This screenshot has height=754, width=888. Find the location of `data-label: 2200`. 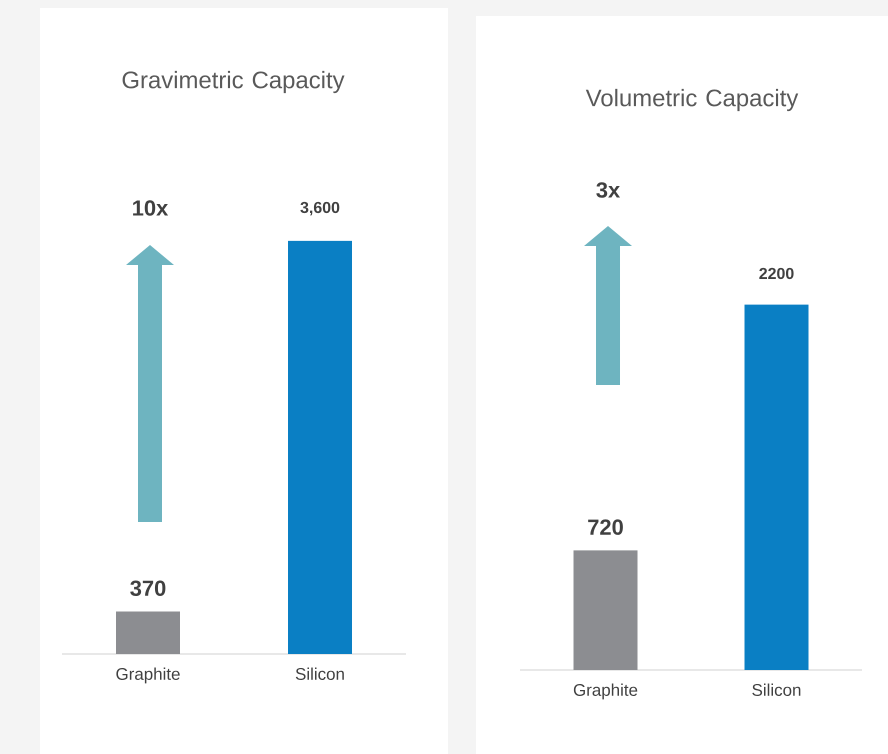

data-label: 2200 is located at coordinates (776, 274).